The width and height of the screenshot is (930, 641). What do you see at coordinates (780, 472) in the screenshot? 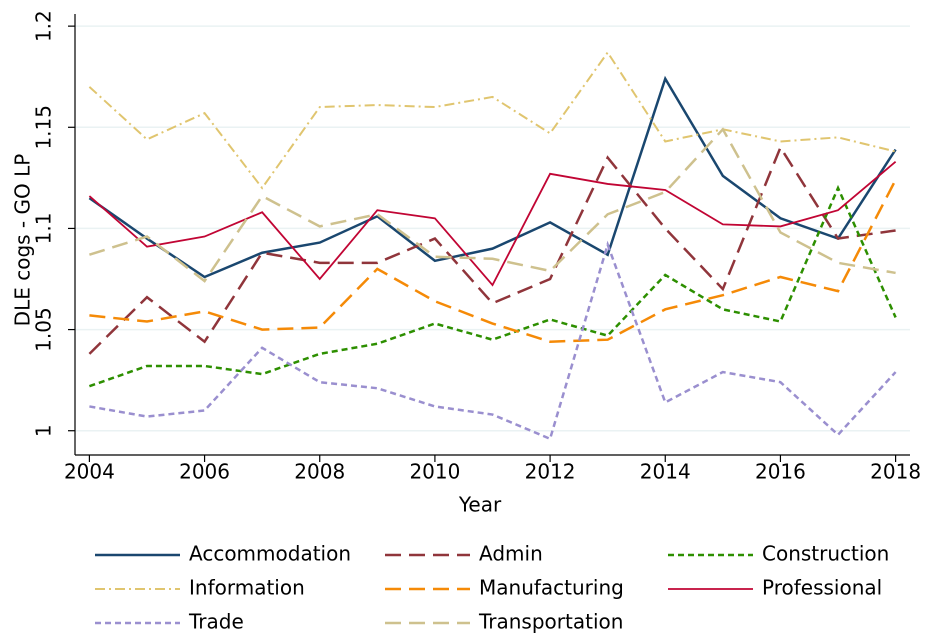
I see `x-tick-label: 2016` at bounding box center [780, 472].